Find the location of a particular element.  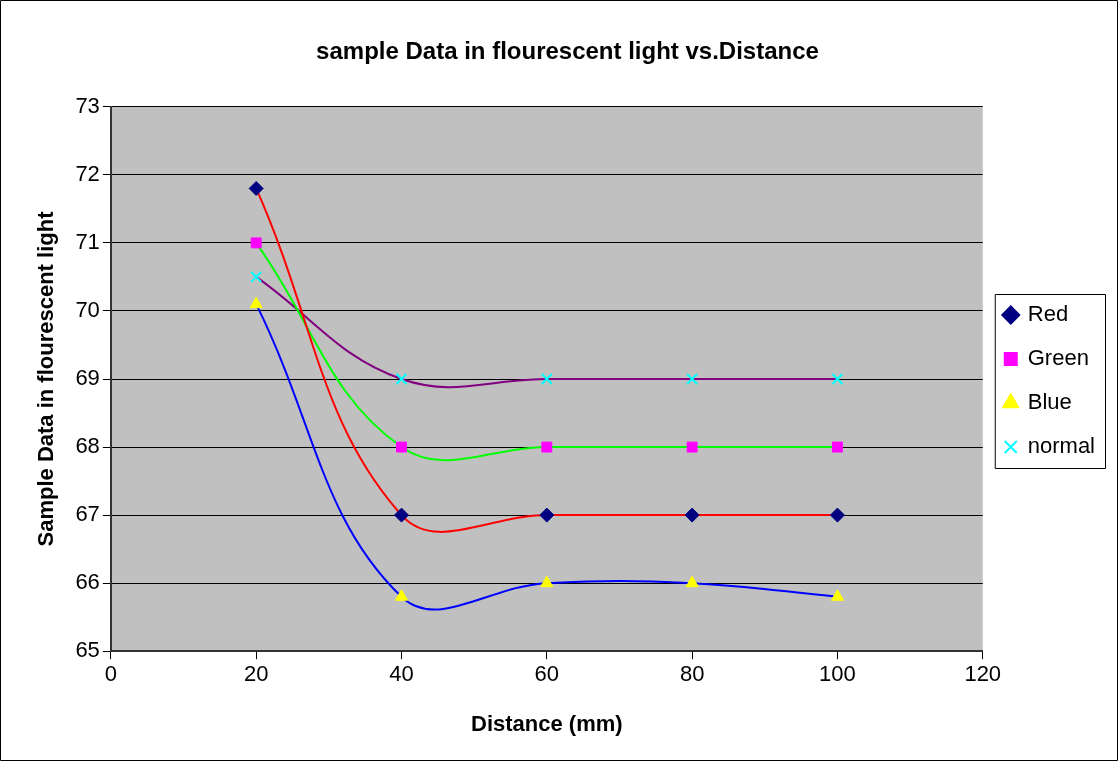

y-axis-title: Sample Data in flourescent light is located at coordinates (46, 378).